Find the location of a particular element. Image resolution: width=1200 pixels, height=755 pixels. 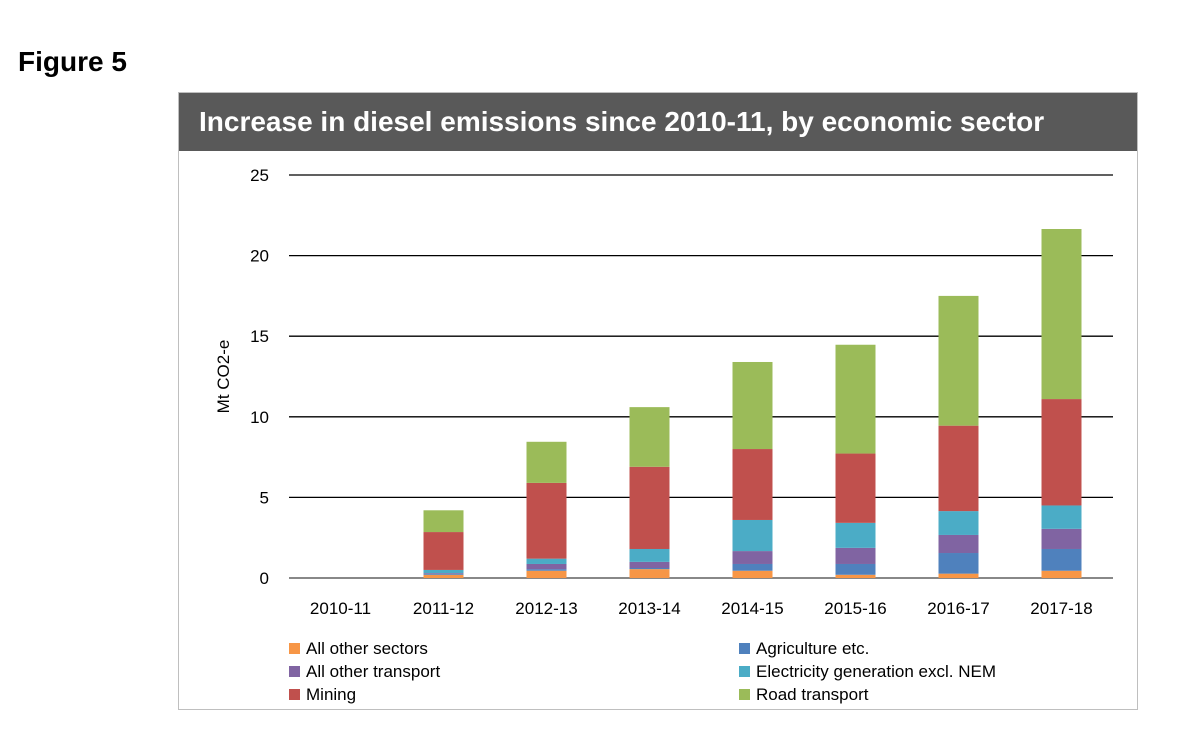

x-tick-label: 2012-13 is located at coordinates (546, 608).